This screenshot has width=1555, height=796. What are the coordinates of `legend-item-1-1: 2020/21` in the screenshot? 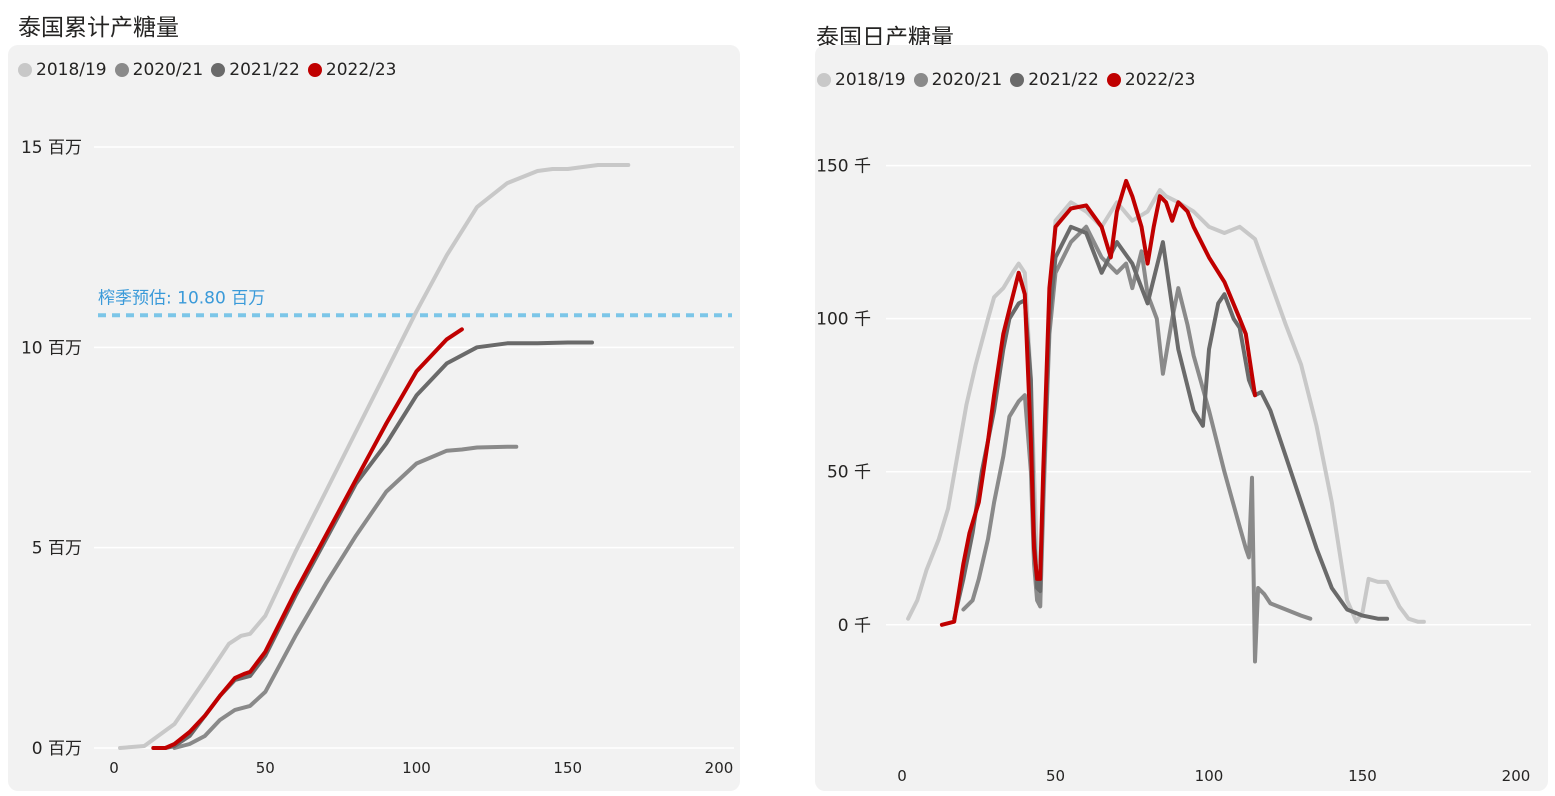 It's located at (958, 80).